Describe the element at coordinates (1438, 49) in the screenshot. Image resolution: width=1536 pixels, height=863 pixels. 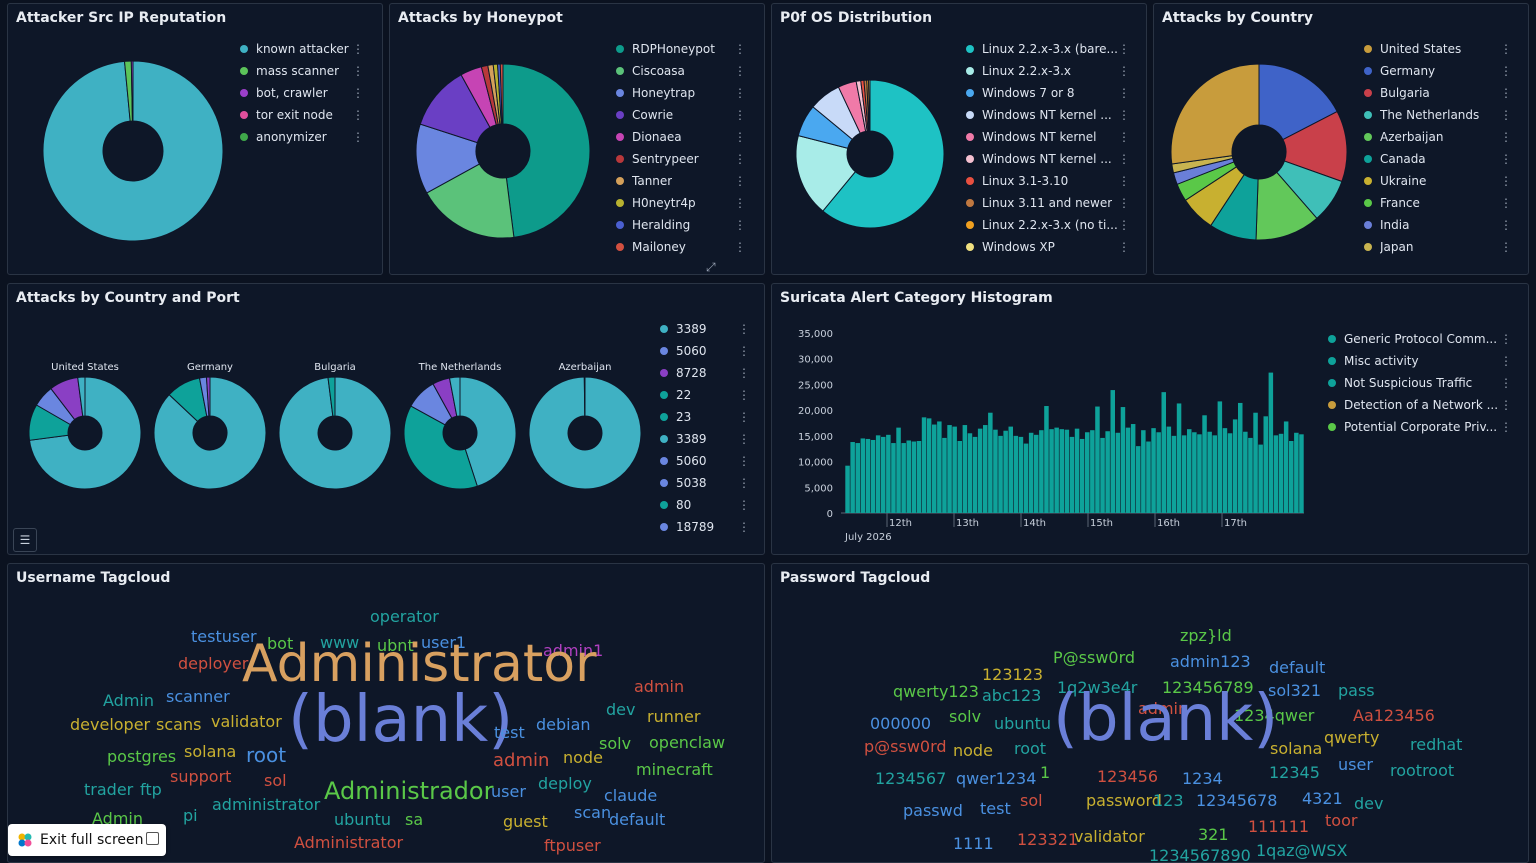
I see `legend-item-united-states: United States ⋮` at that location.